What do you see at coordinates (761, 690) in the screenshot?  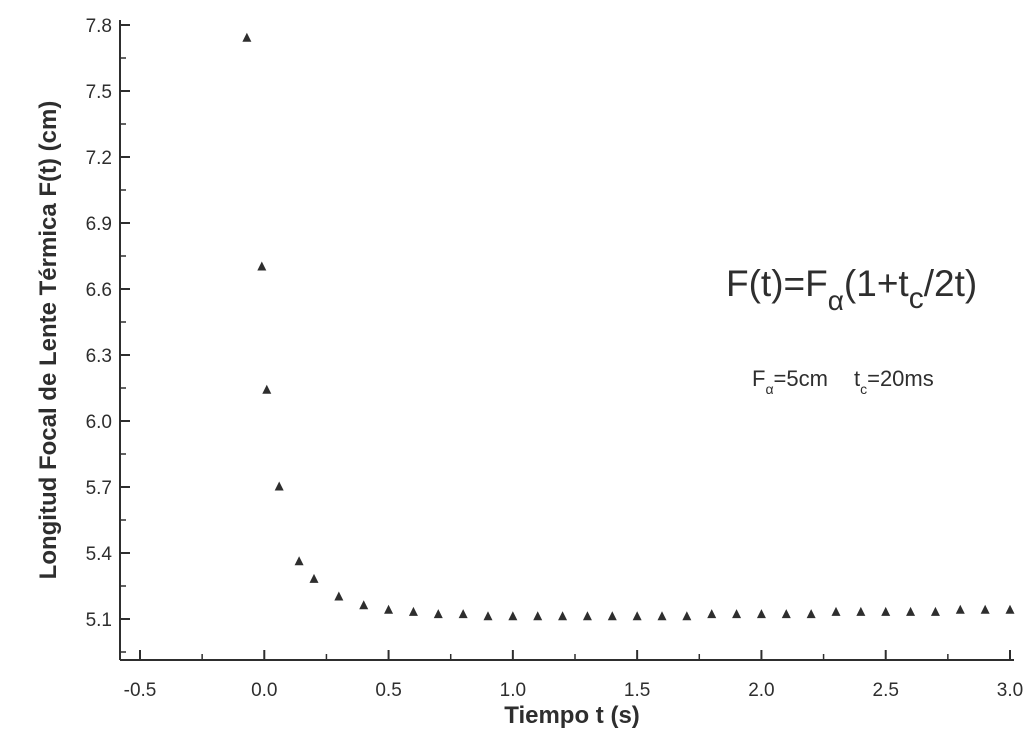 I see `x-tick-label: 2.0` at bounding box center [761, 690].